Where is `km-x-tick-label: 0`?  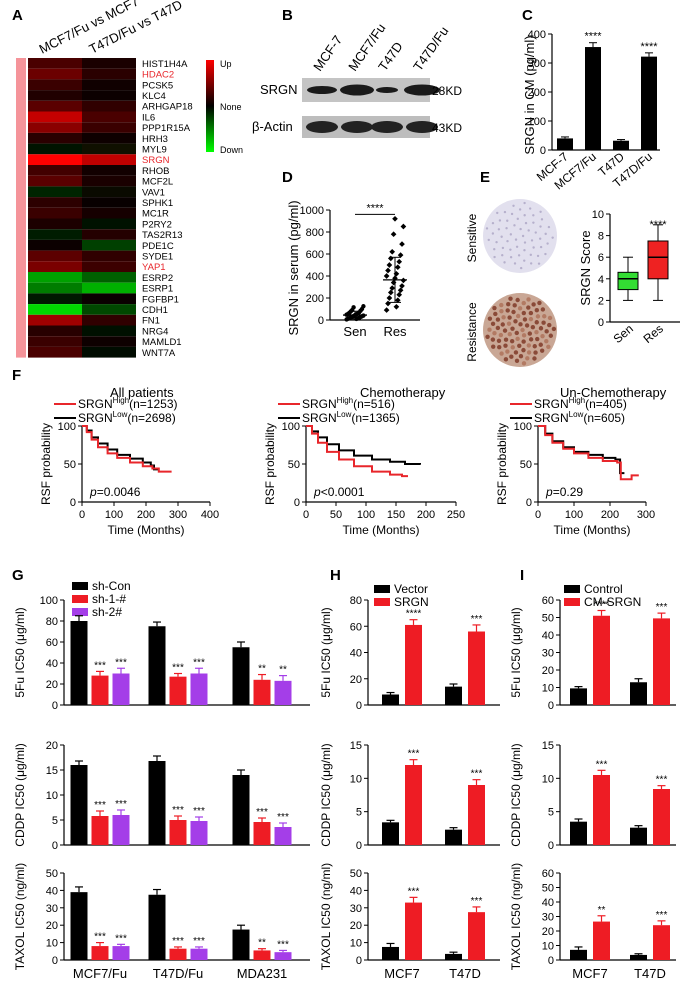
km-x-tick-label: 0 is located at coordinates (82, 515).